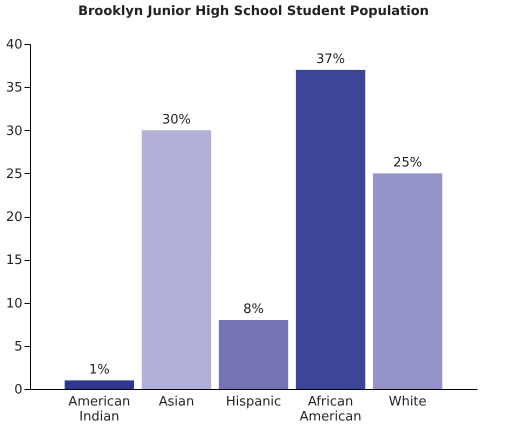  Describe the element at coordinates (331, 59) in the screenshot. I see `data-label: 37%` at that location.